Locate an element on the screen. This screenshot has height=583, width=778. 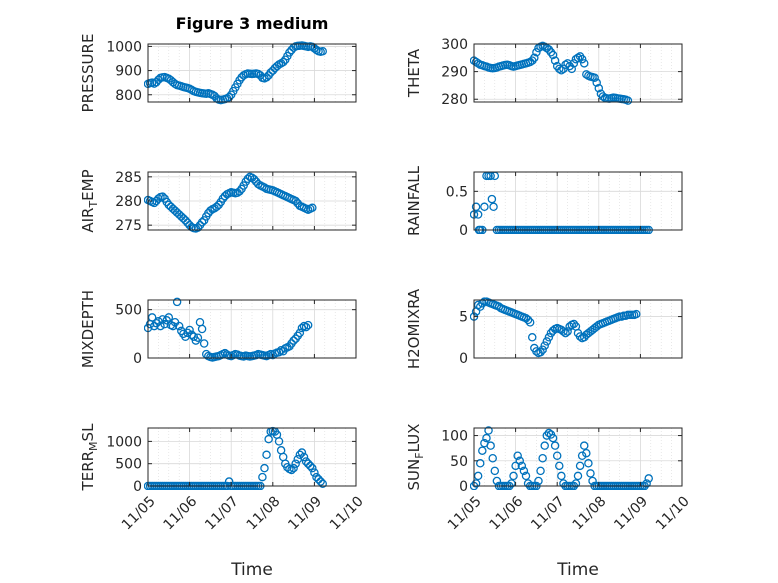
h2omixra-y-tick-label: 5 is located at coordinates (463, 318).